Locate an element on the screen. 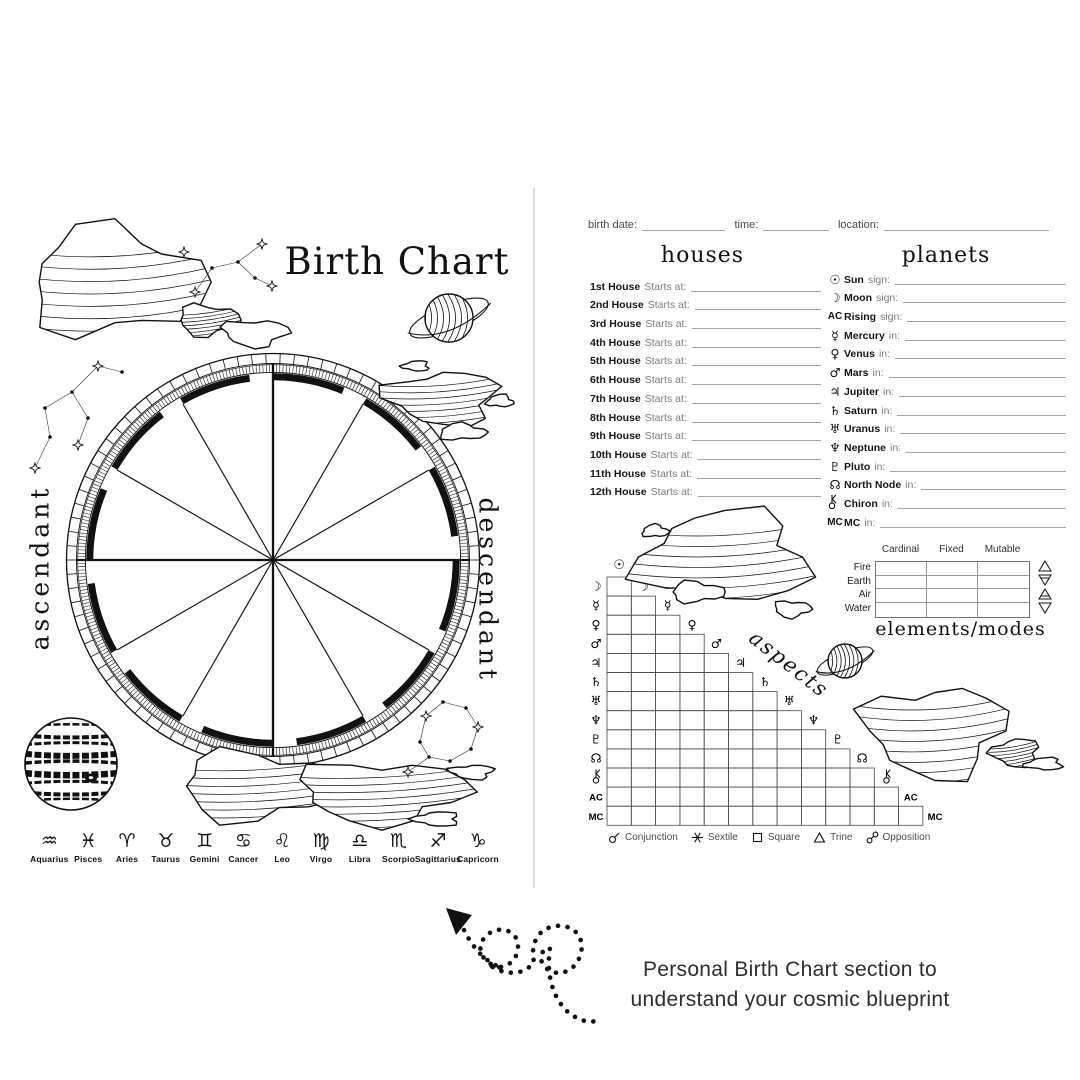 This screenshot has height=1080, width=1080. zodiac-item-taurus: ♉ Taurus is located at coordinates (166, 847).